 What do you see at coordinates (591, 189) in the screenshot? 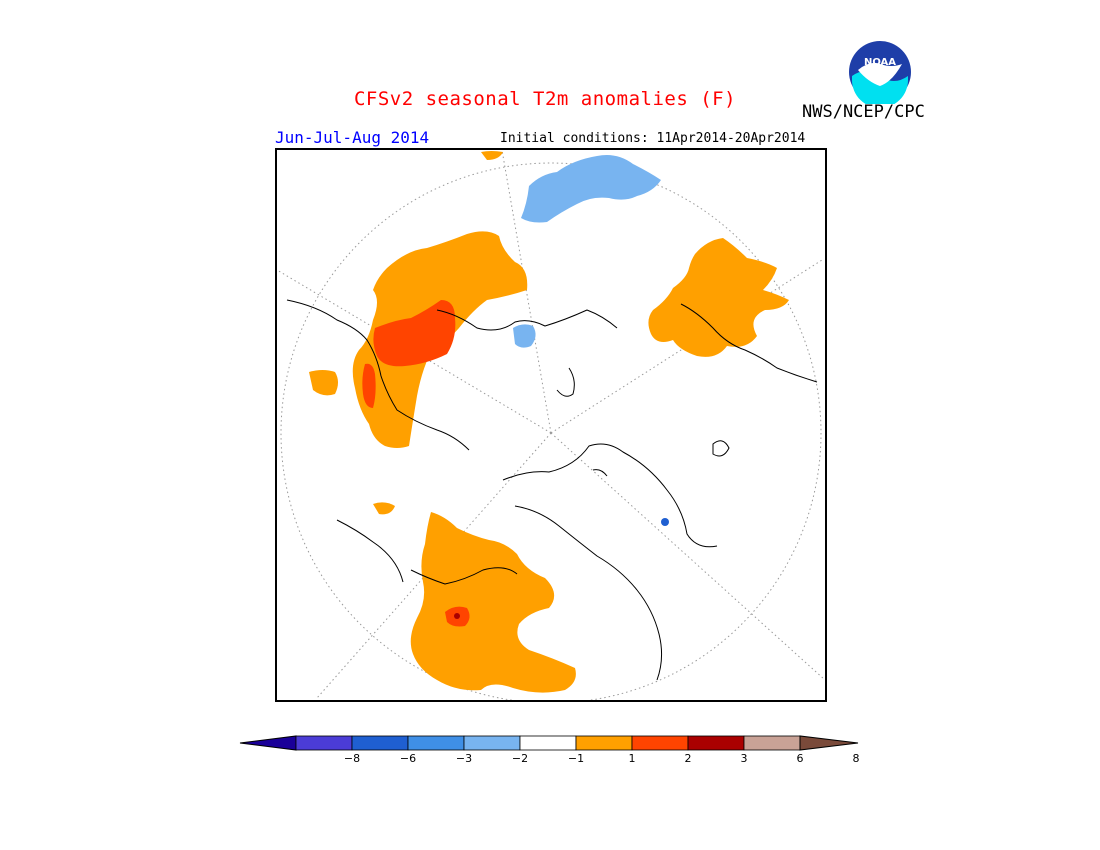
I see `region-china-cool` at bounding box center [591, 189].